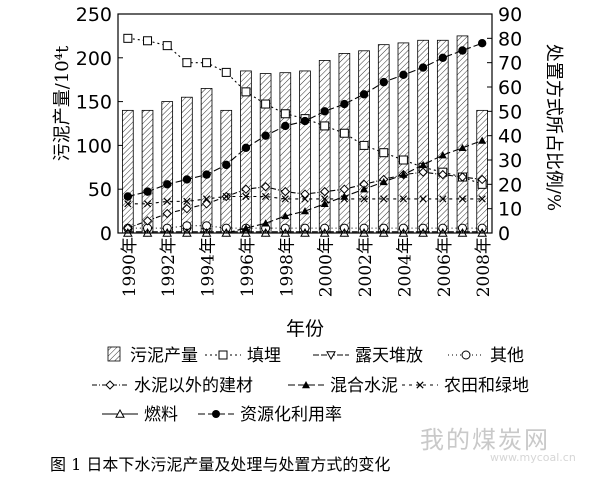  I want to click on left-tick-label: 150, so click(94, 103).